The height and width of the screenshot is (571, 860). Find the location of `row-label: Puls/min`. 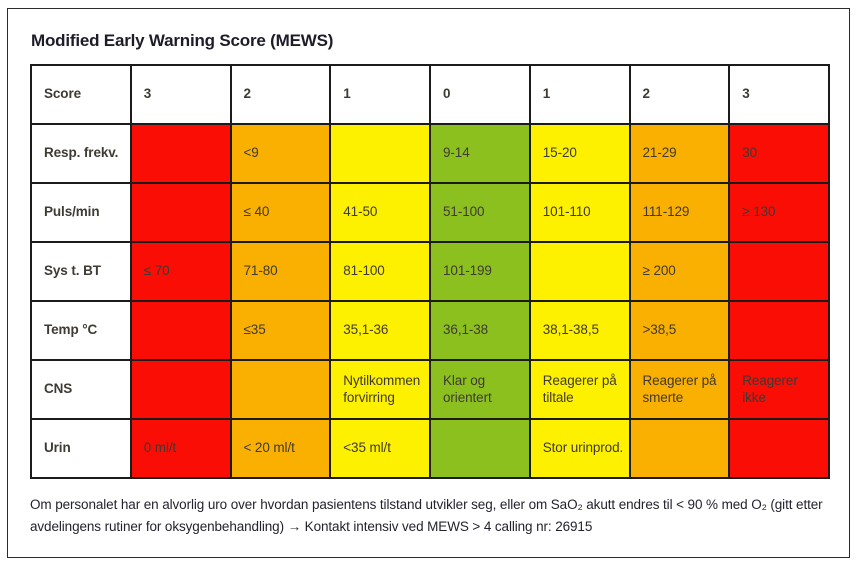

row-label: Puls/min is located at coordinates (81, 212).